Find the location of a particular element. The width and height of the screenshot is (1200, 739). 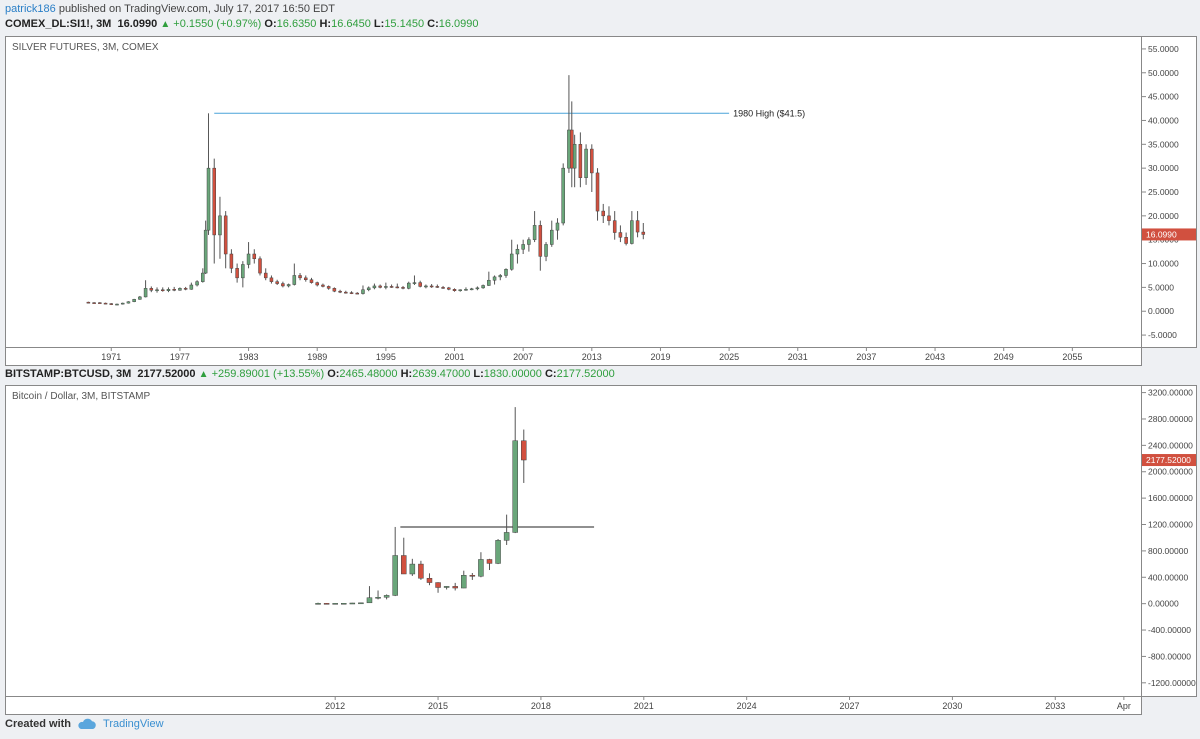

reference-line-label: 1980 High ($41.5) is located at coordinates (769, 113).